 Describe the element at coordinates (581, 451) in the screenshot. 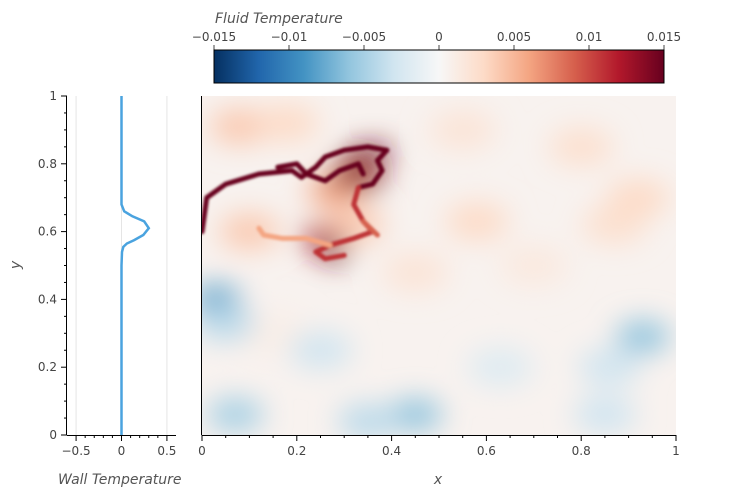

I see `x-tick-label: 0.8` at that location.